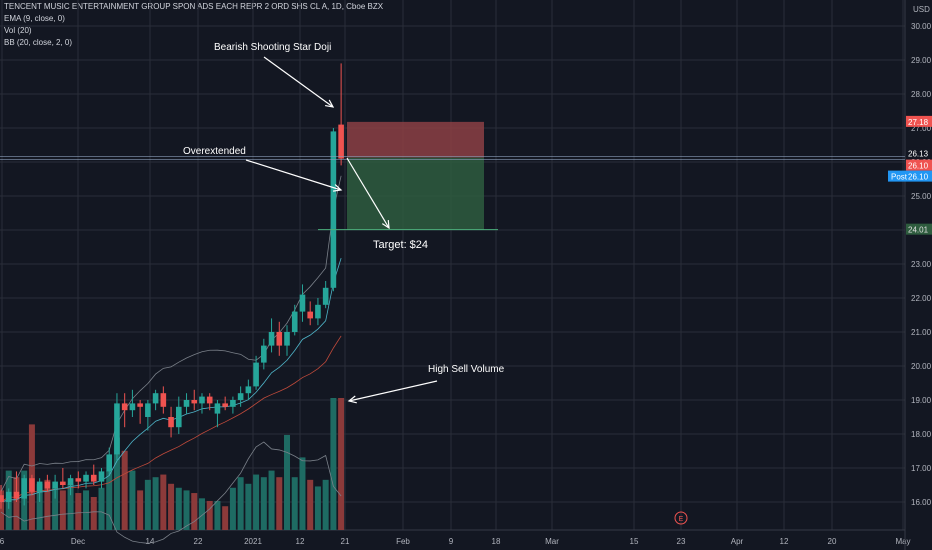  I want to click on annotation-overextended: Overextended, so click(214, 151).